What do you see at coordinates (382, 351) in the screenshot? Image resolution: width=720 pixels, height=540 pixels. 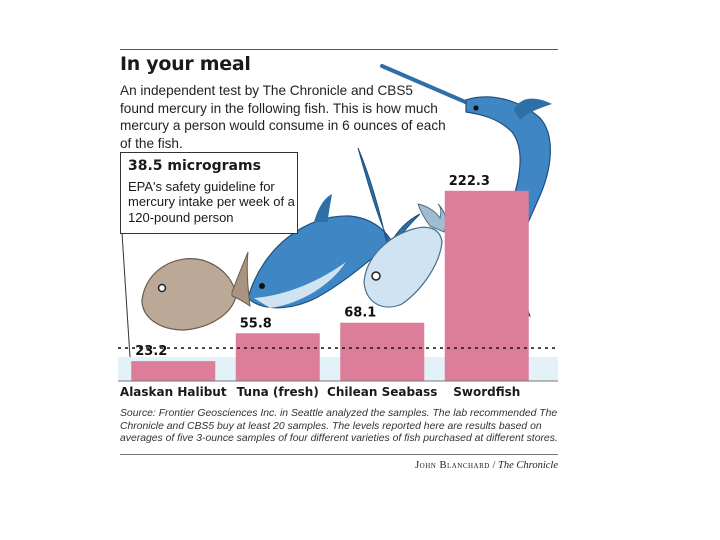 I see `bar-chilean-seabass` at bounding box center [382, 351].